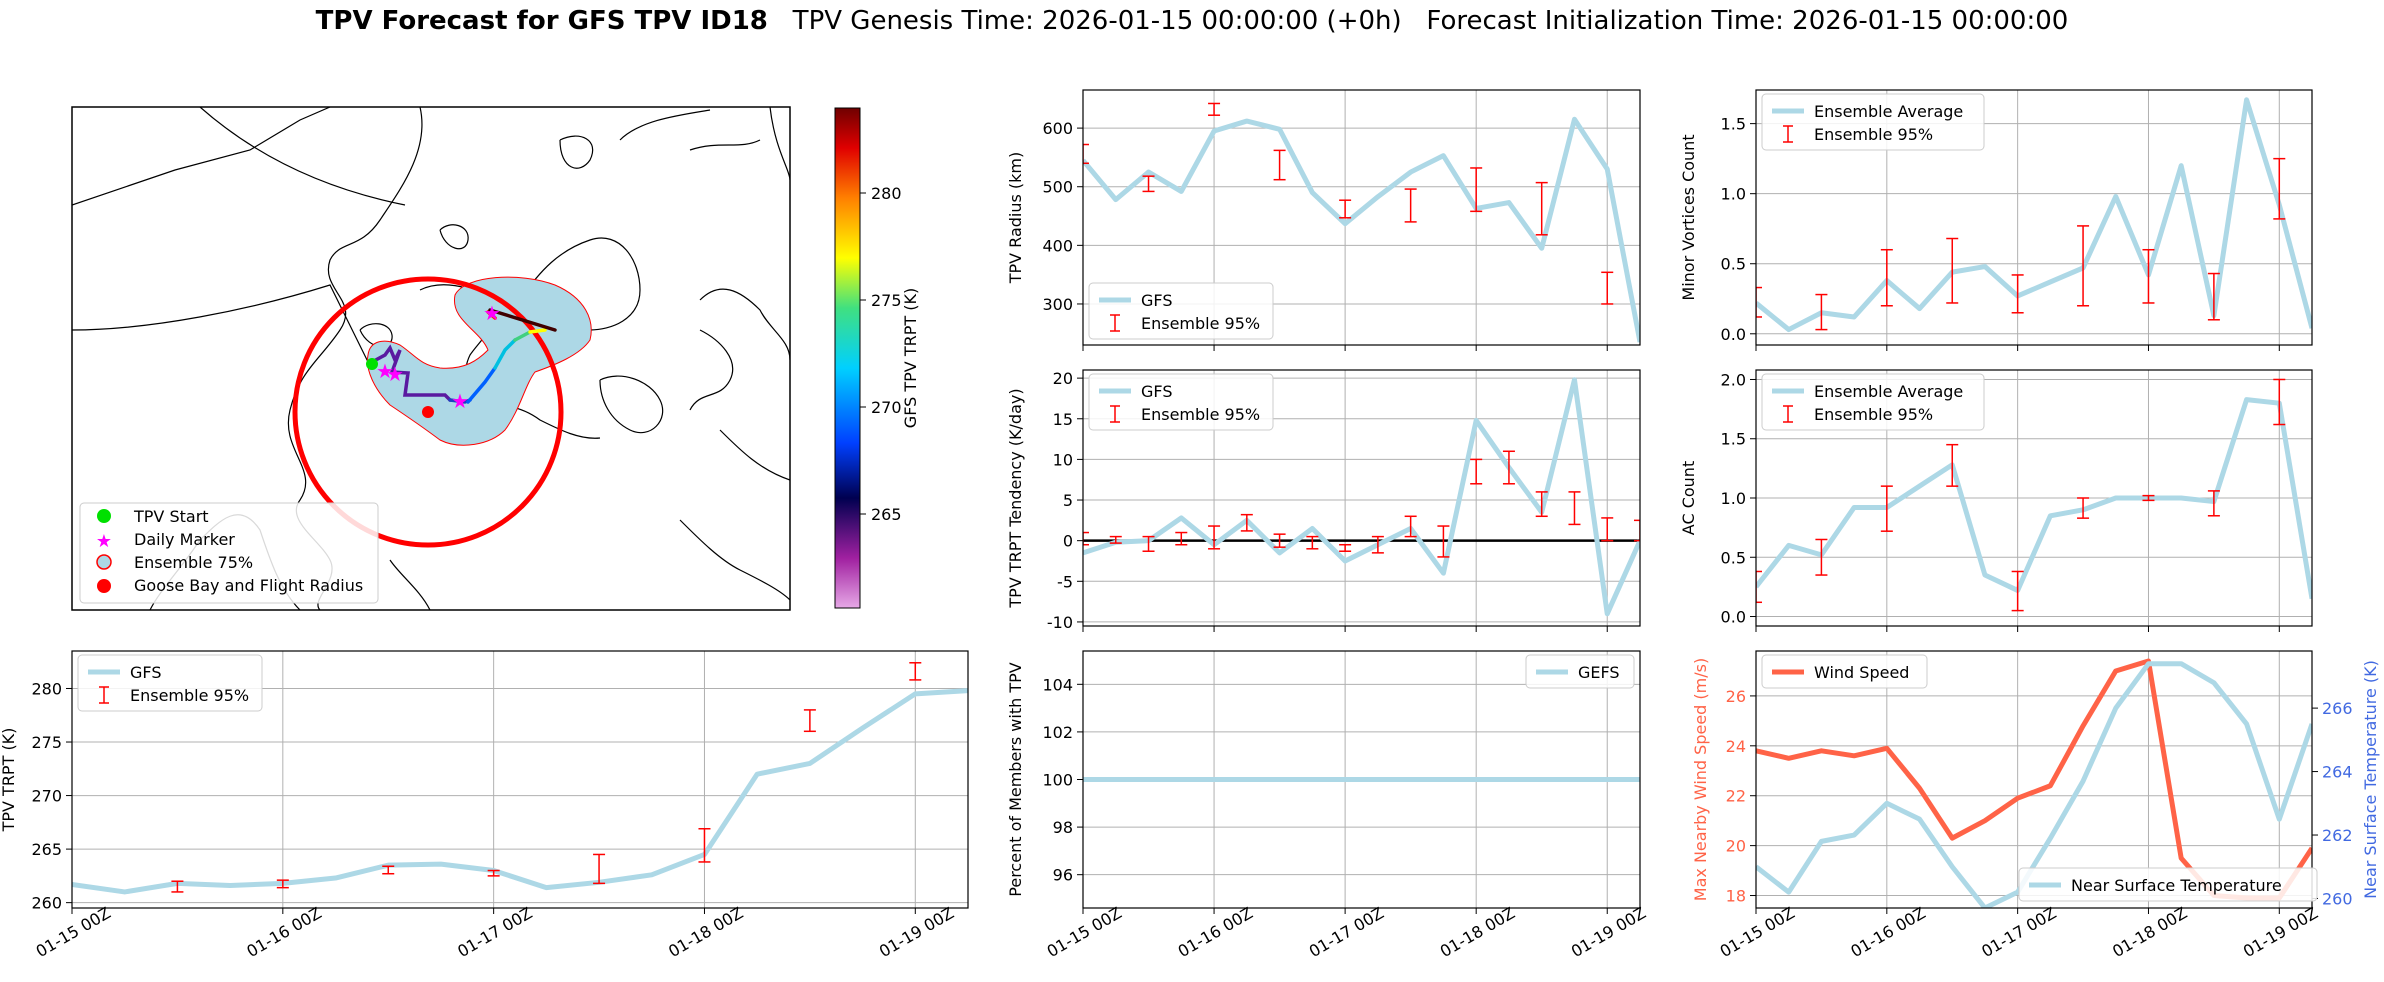  I want to click on map-legend-box, so click(229, 553).